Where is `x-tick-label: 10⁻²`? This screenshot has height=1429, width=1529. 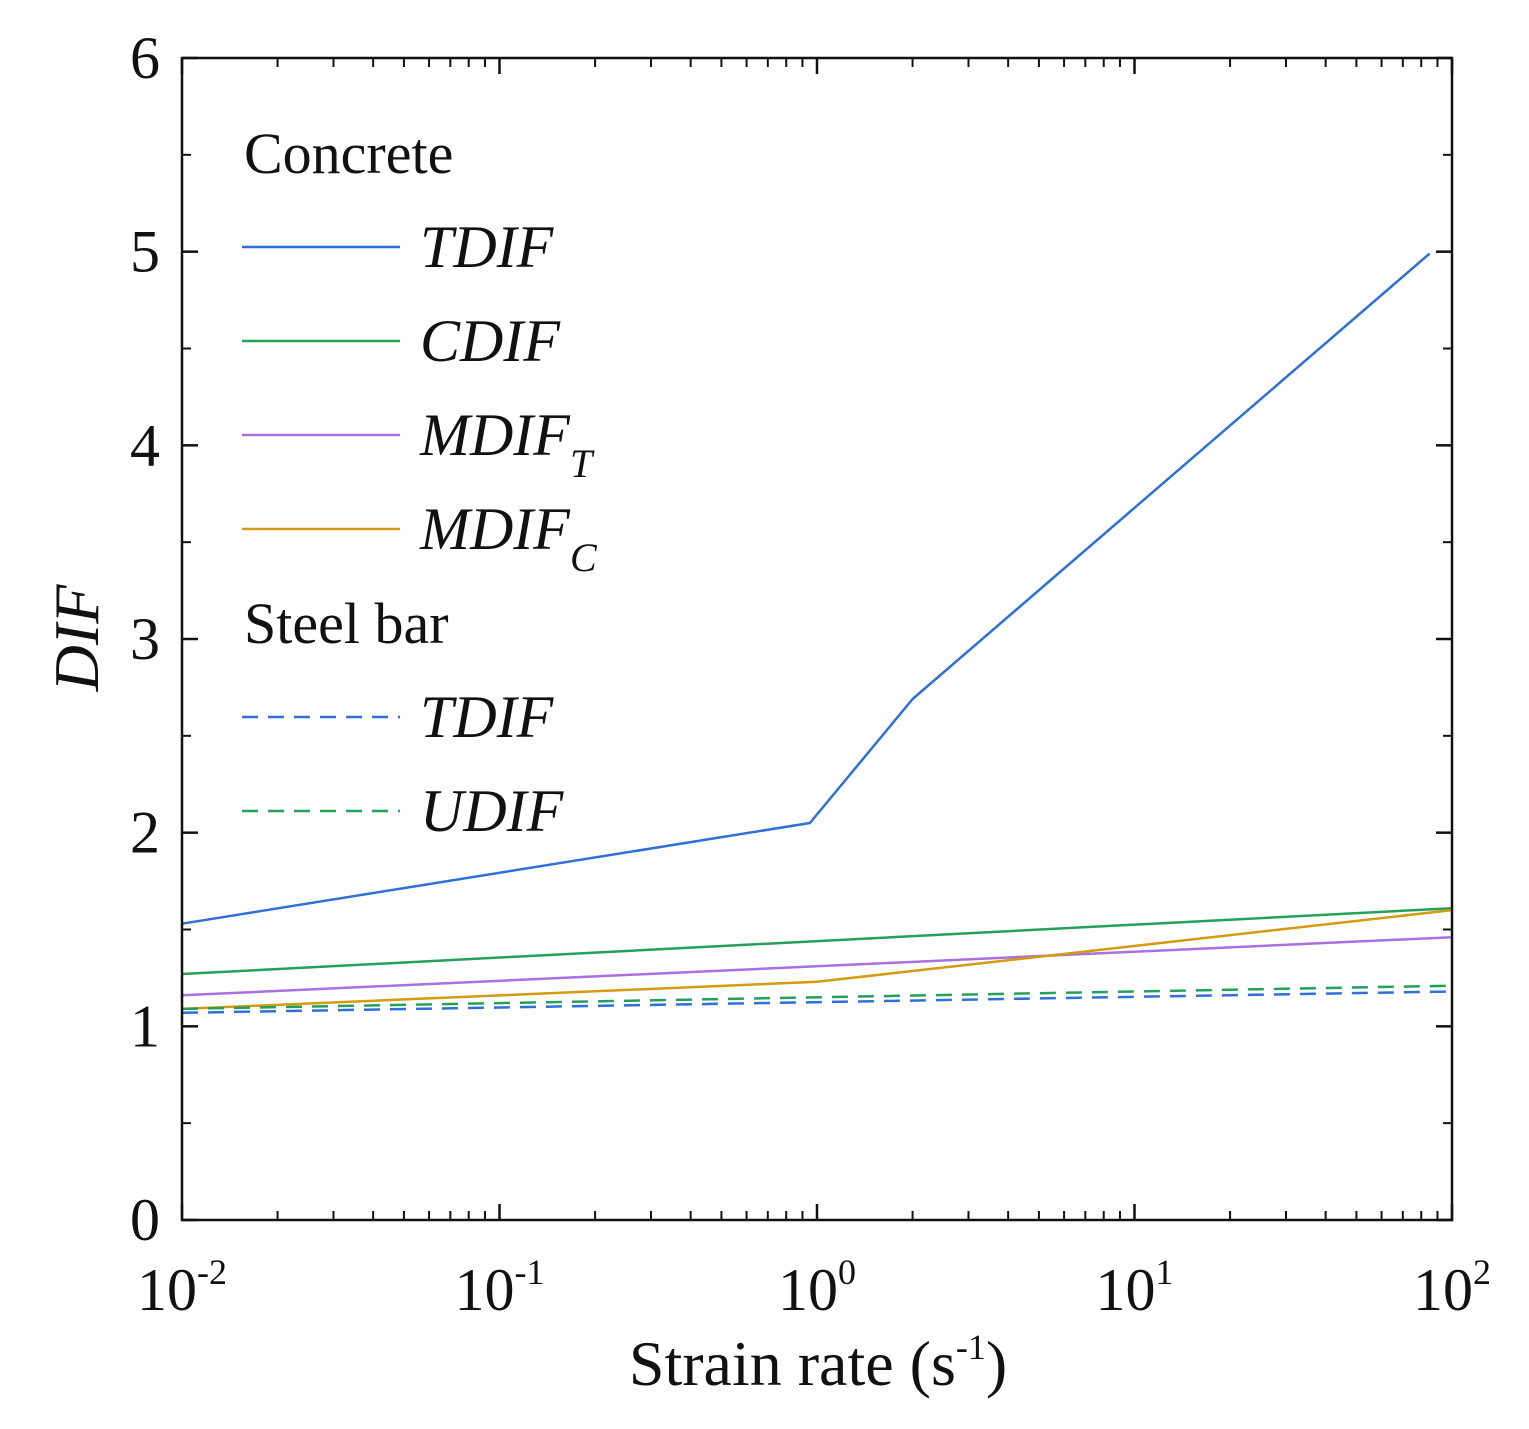 x-tick-label: 10⁻² is located at coordinates (182, 1287).